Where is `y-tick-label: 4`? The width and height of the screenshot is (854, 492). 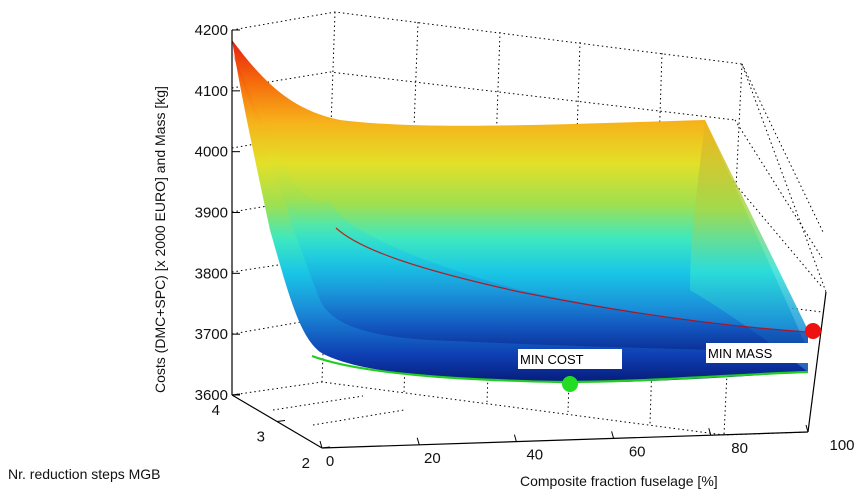
y-tick-label: 4 is located at coordinates (216, 410).